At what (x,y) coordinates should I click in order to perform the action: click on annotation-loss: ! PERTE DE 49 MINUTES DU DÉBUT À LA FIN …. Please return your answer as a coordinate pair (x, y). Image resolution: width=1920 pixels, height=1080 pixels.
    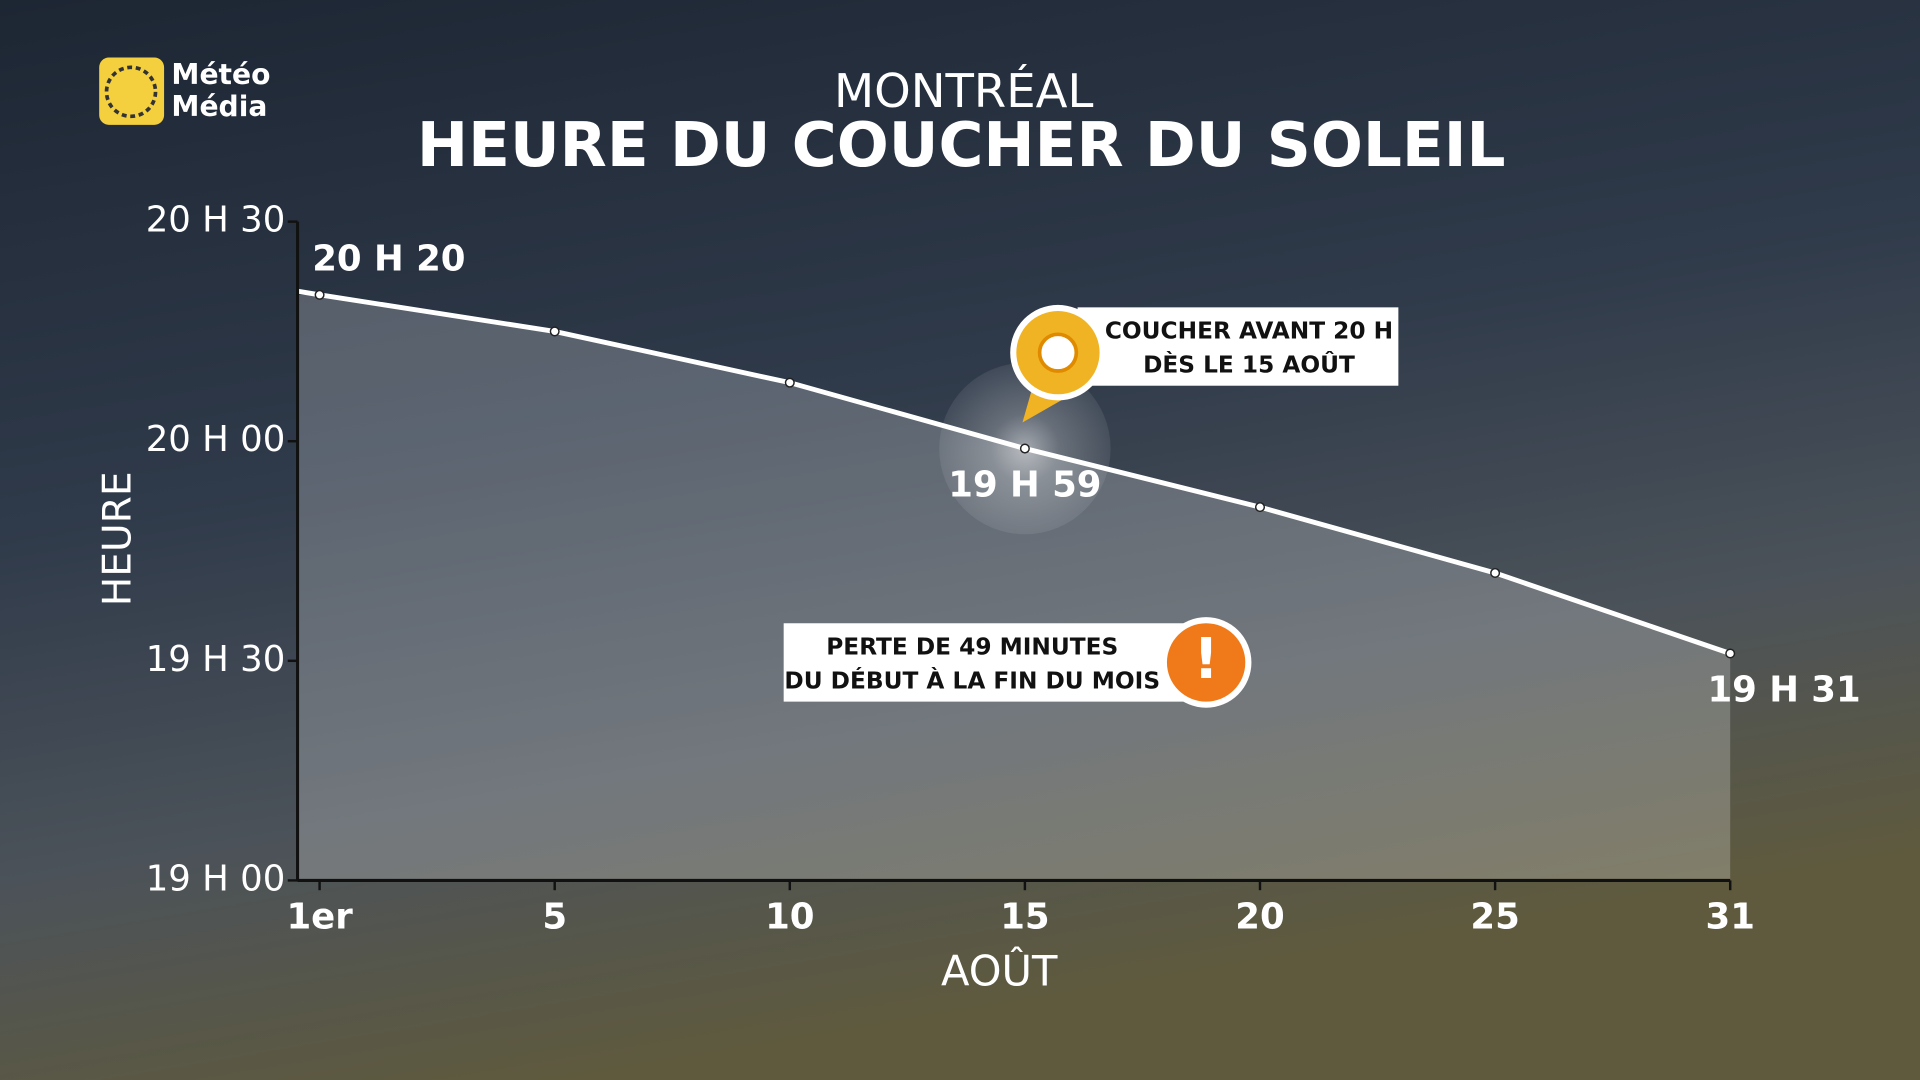
    Looking at the image, I should click on (1017, 662).